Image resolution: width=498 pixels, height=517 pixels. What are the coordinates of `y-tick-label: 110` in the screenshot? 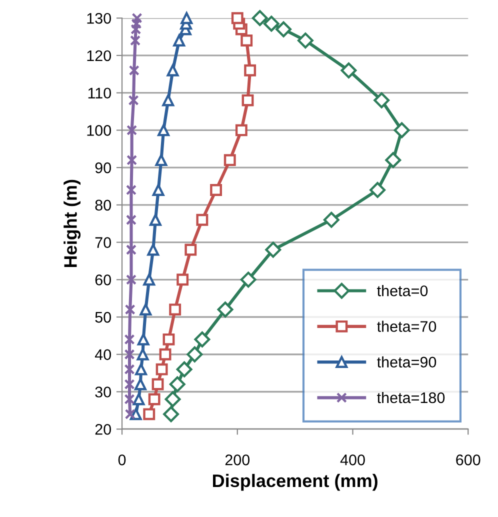 It's located at (99, 93).